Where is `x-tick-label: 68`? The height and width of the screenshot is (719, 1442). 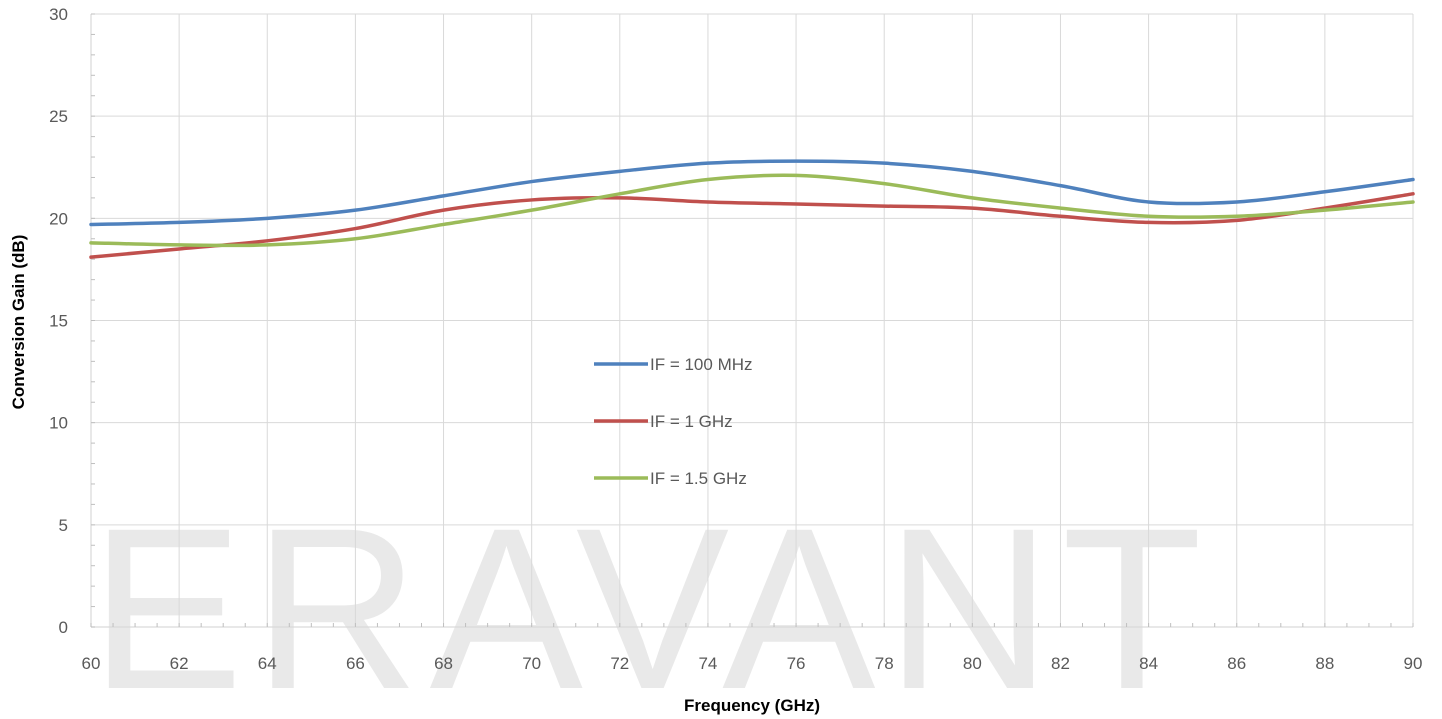
x-tick-label: 68 is located at coordinates (443, 663).